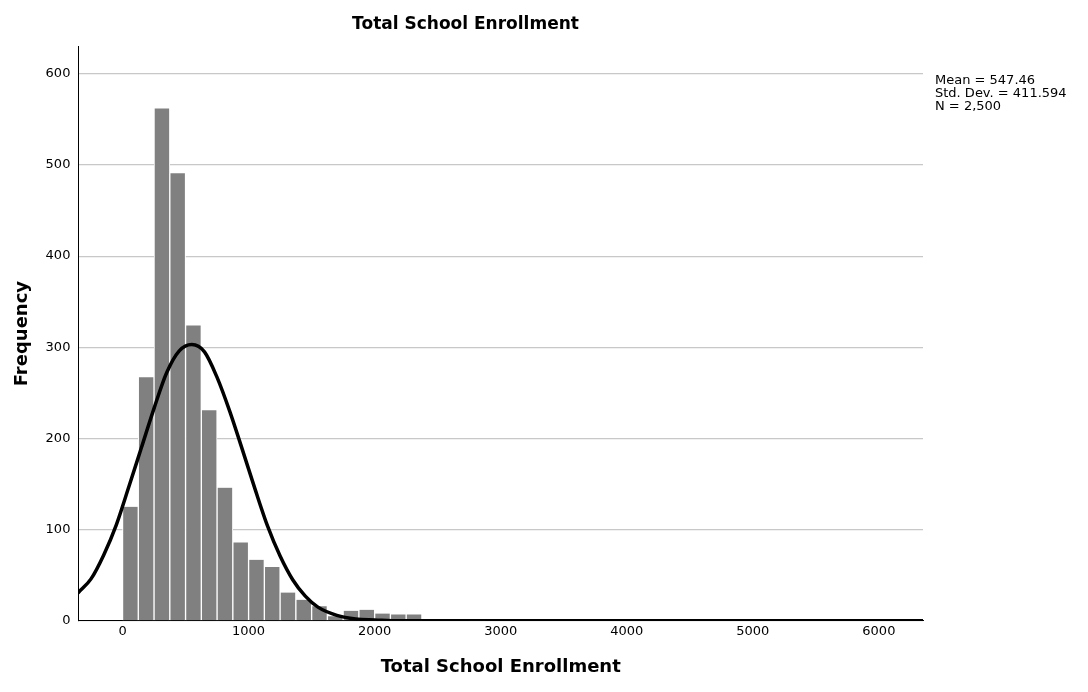  Describe the element at coordinates (501, 630) in the screenshot. I see `x-tick-label: 3000` at that location.